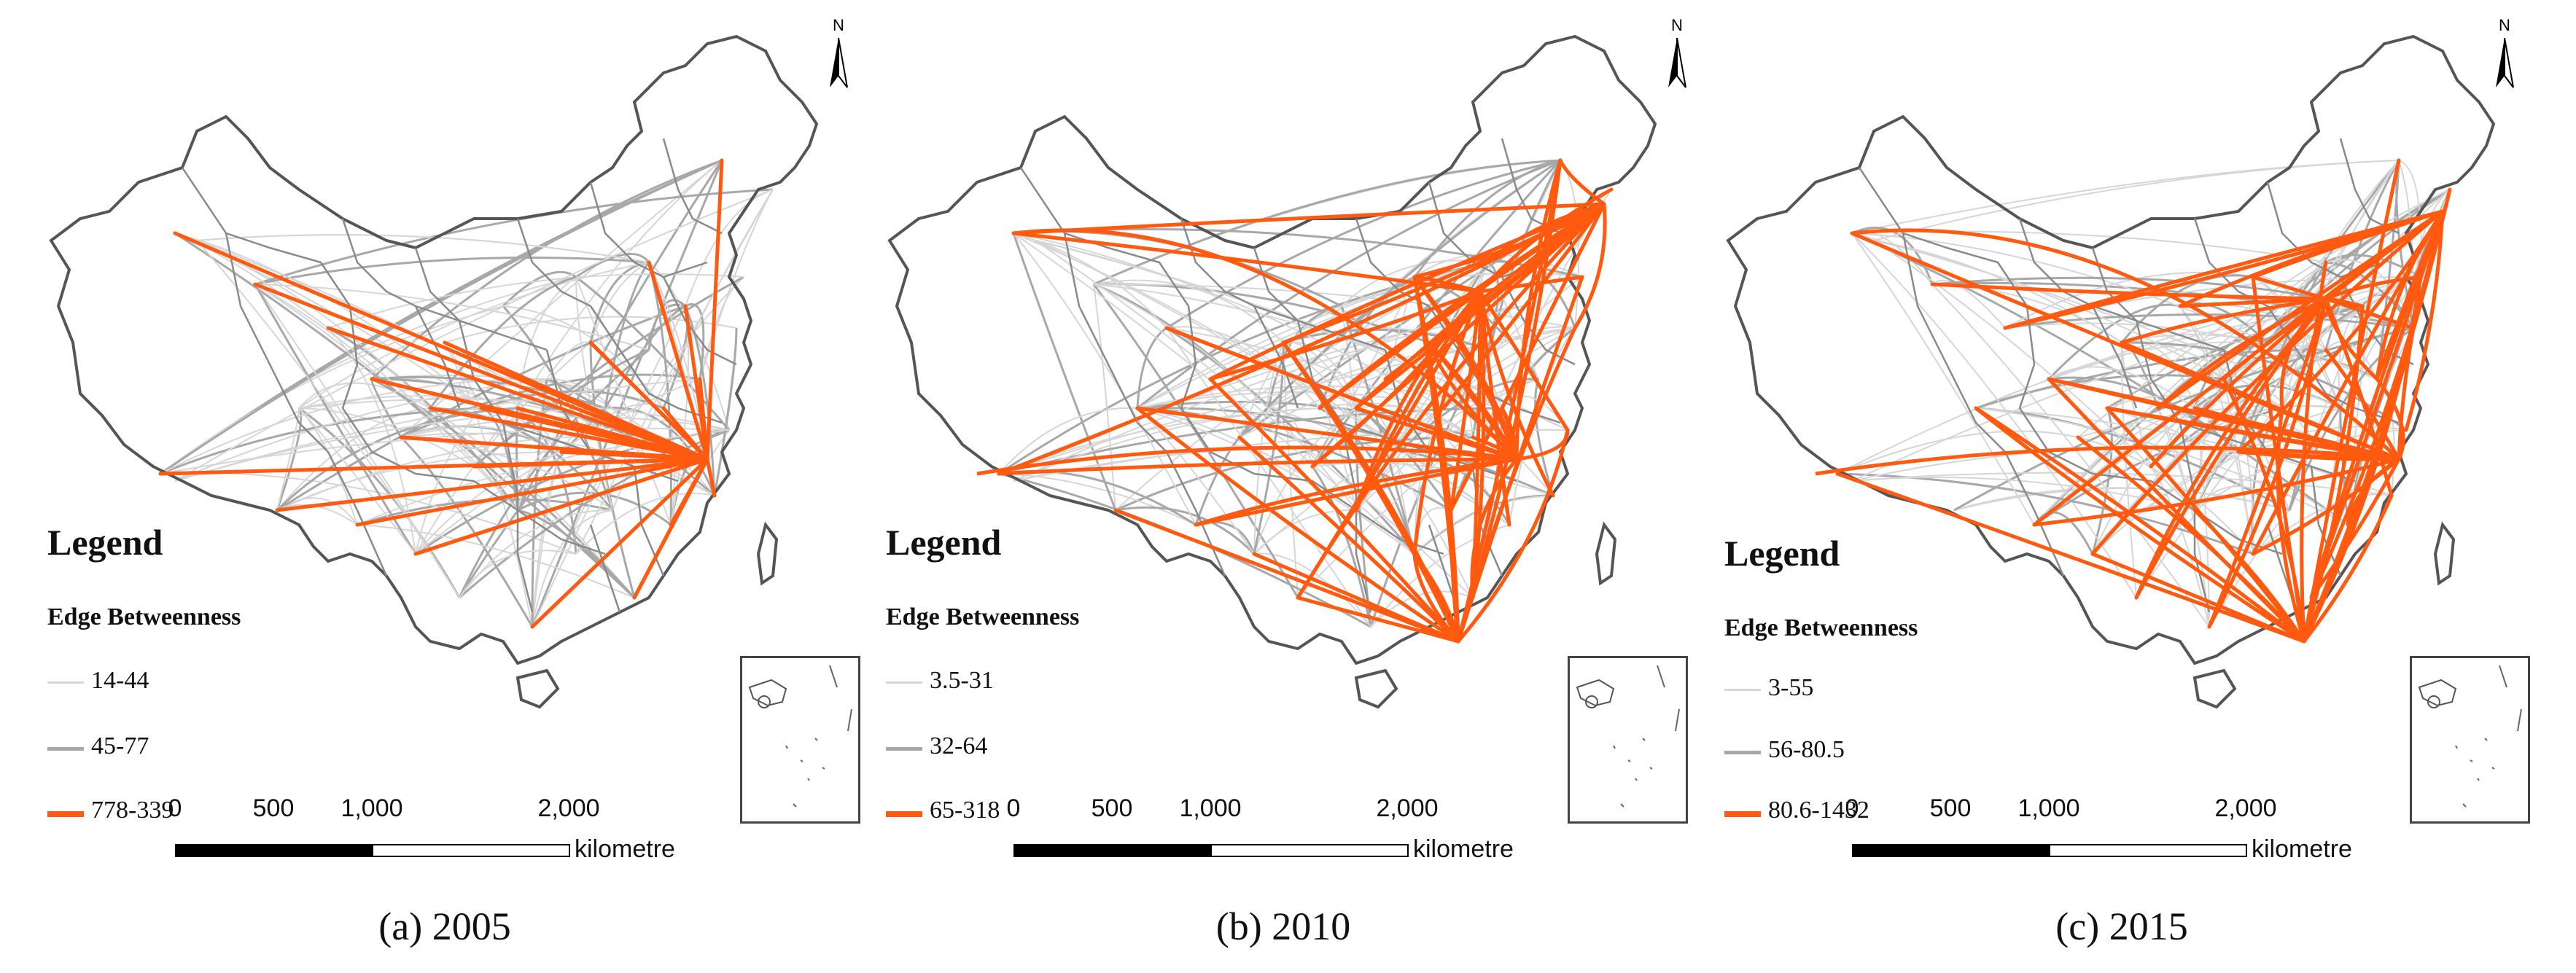 This screenshot has height=973, width=2576. Describe the element at coordinates (995, 815) in the screenshot. I see `legend-row-high: 65-318` at that location.